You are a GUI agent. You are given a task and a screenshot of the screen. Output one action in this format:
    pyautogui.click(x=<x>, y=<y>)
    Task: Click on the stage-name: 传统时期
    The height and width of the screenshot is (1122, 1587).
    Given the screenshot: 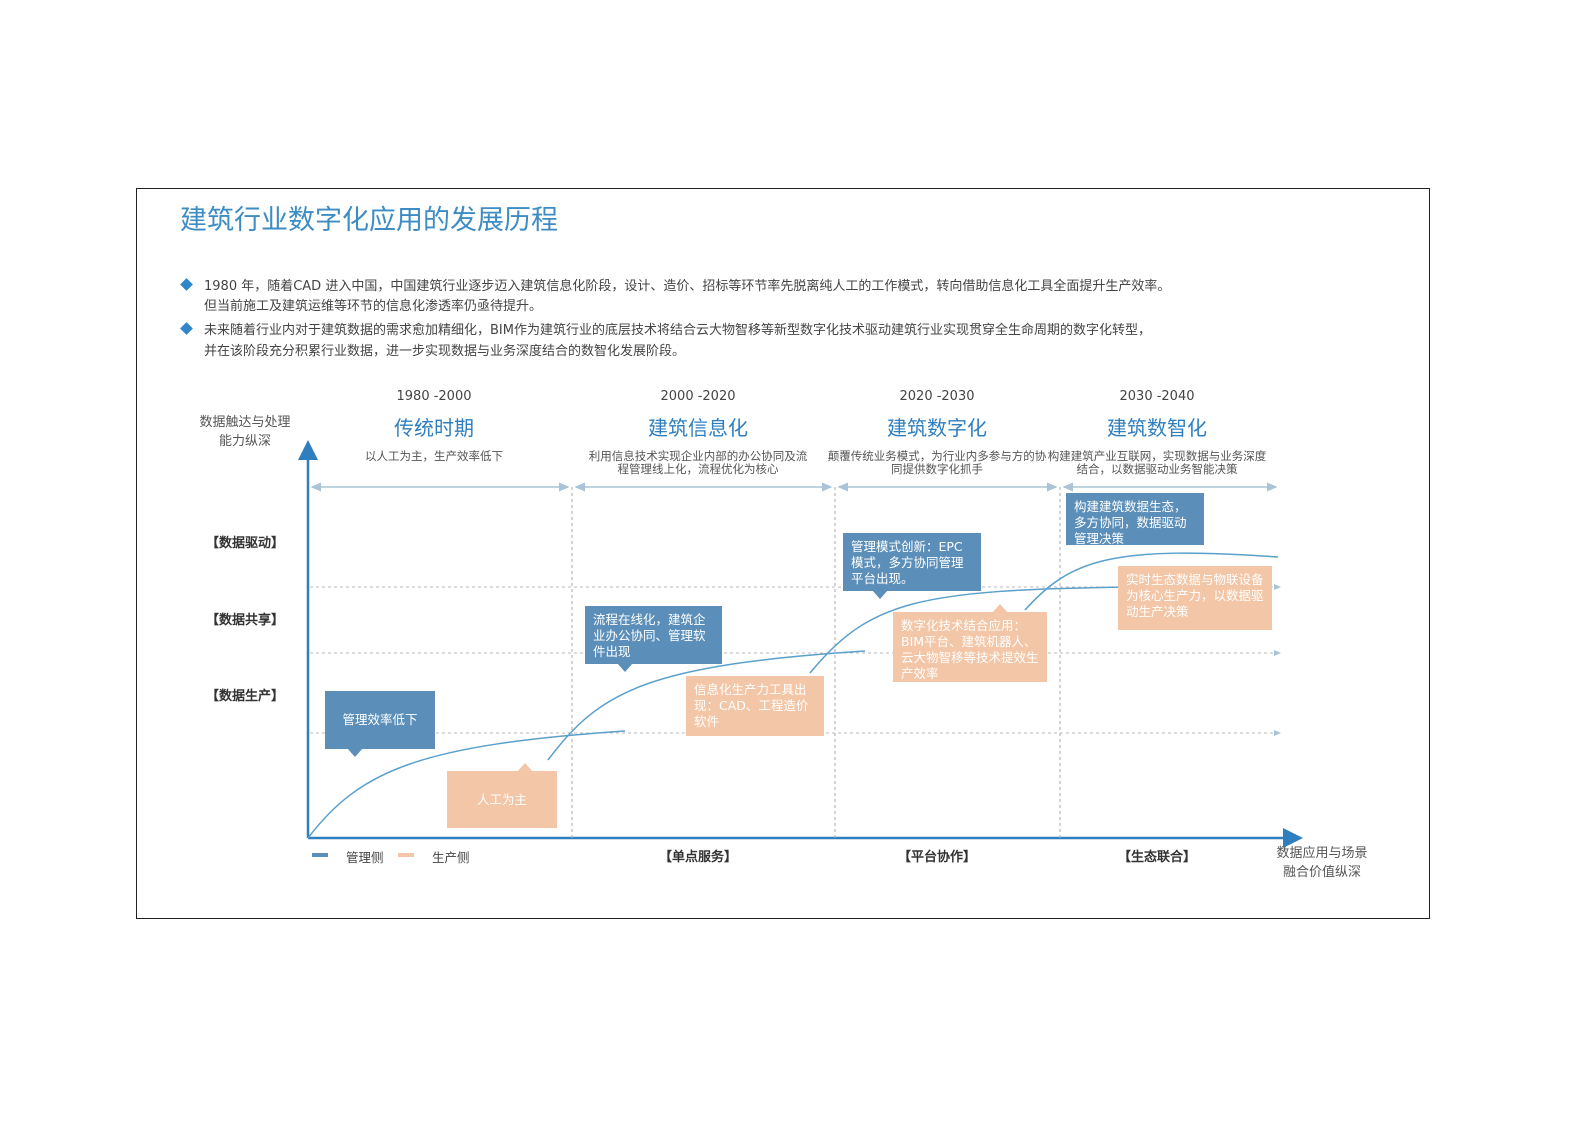 What is the action you would take?
    pyautogui.click(x=434, y=428)
    